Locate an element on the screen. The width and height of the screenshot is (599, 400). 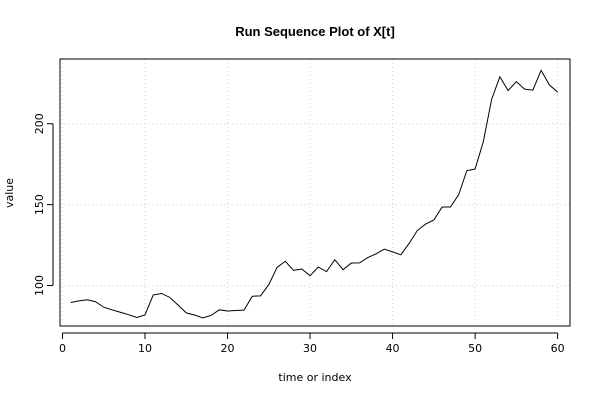
y-axis: 100 150 200 is located at coordinates (43, 204).